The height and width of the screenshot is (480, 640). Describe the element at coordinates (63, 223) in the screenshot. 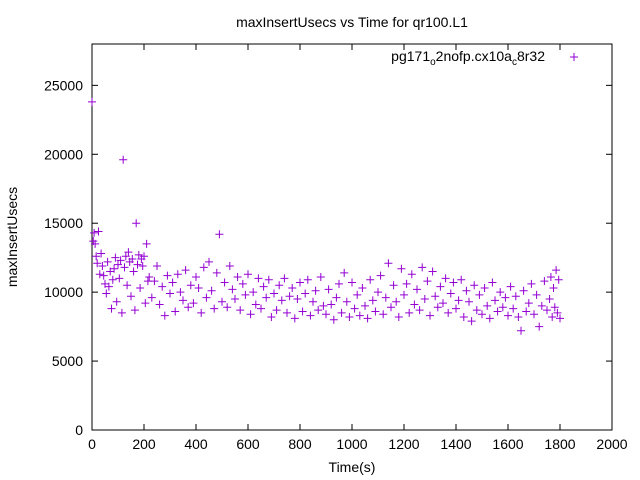

I see `y-tick-label: 15000` at that location.